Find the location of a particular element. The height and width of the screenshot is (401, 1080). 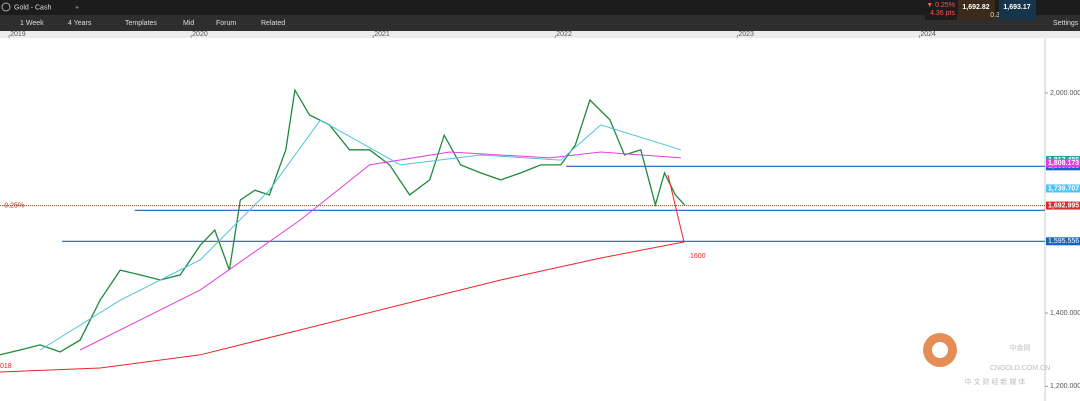

annotation: 1600 is located at coordinates (698, 256).